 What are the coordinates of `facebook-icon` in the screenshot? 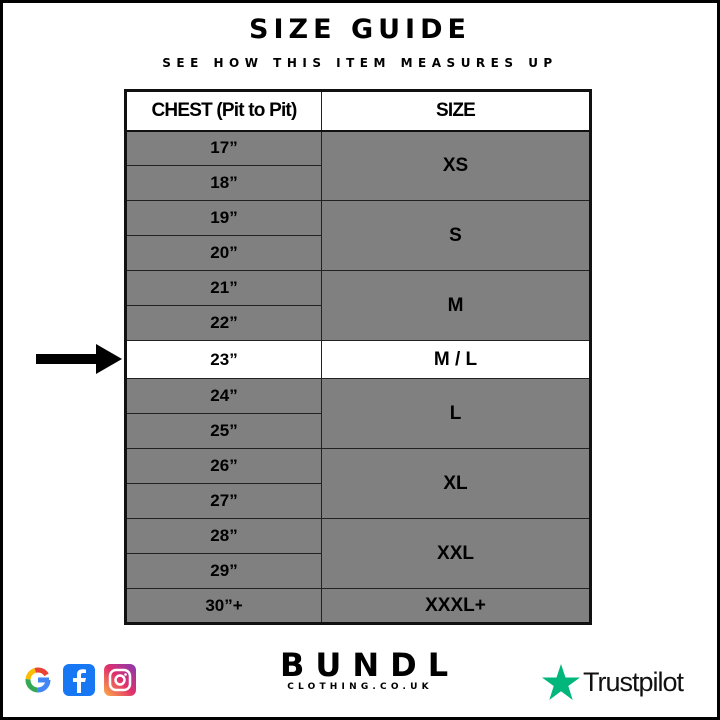 It's located at (79, 680).